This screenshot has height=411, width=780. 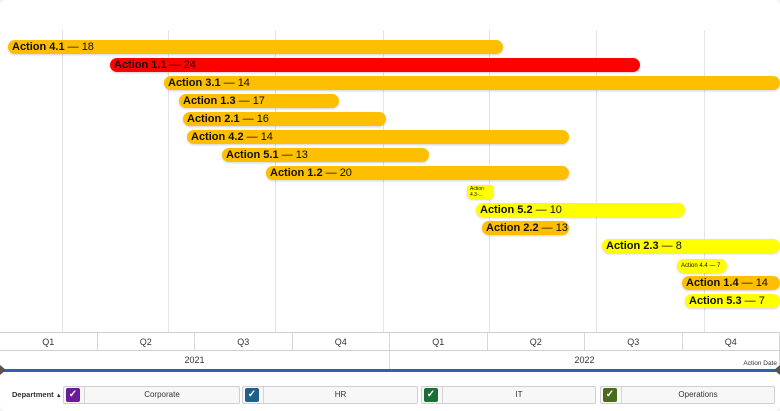 What do you see at coordinates (472, 83) in the screenshot?
I see `gantt-bar: Action 3.1 — 14` at bounding box center [472, 83].